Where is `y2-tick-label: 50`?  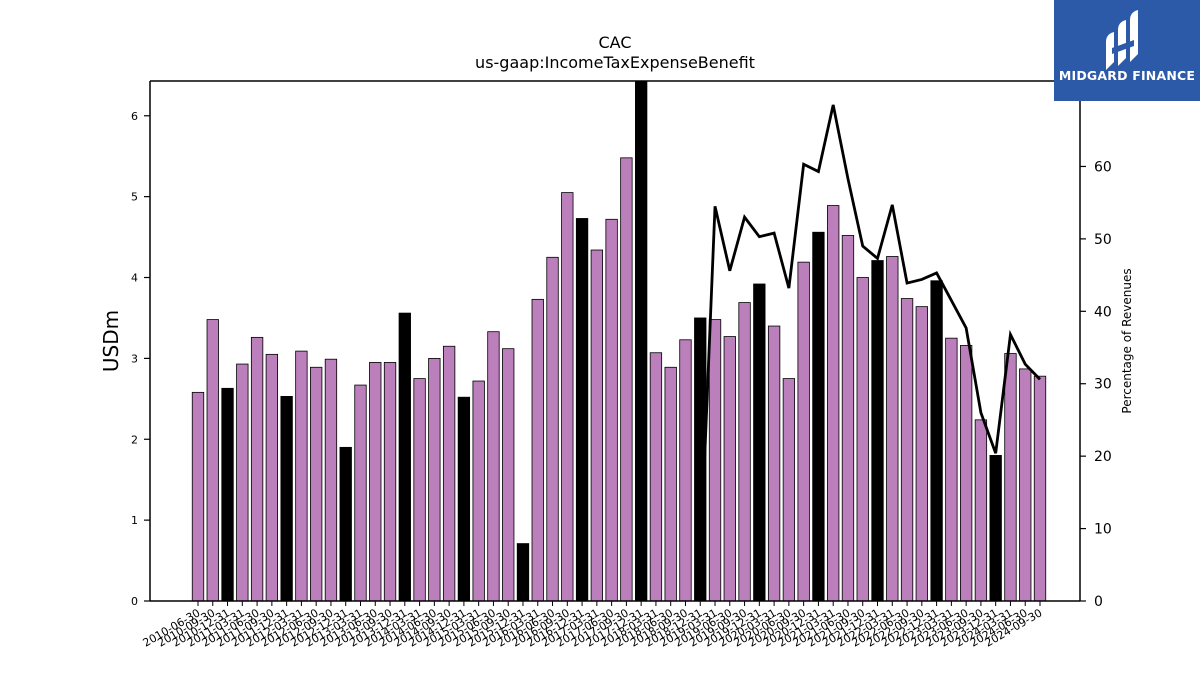
y2-tick-label: 50 is located at coordinates (1103, 240).